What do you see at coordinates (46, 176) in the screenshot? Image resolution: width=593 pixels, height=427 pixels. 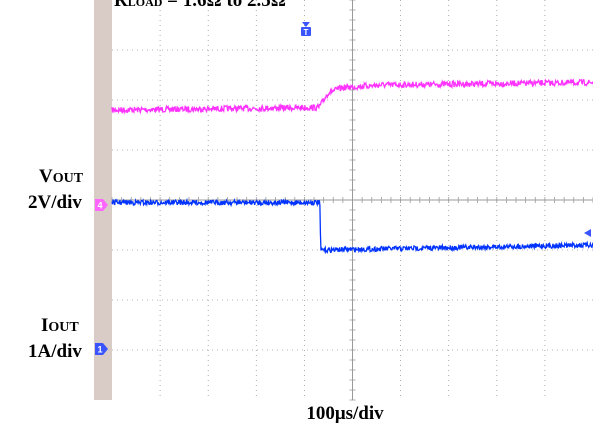 I see `vout-name-main: V` at bounding box center [46, 176].